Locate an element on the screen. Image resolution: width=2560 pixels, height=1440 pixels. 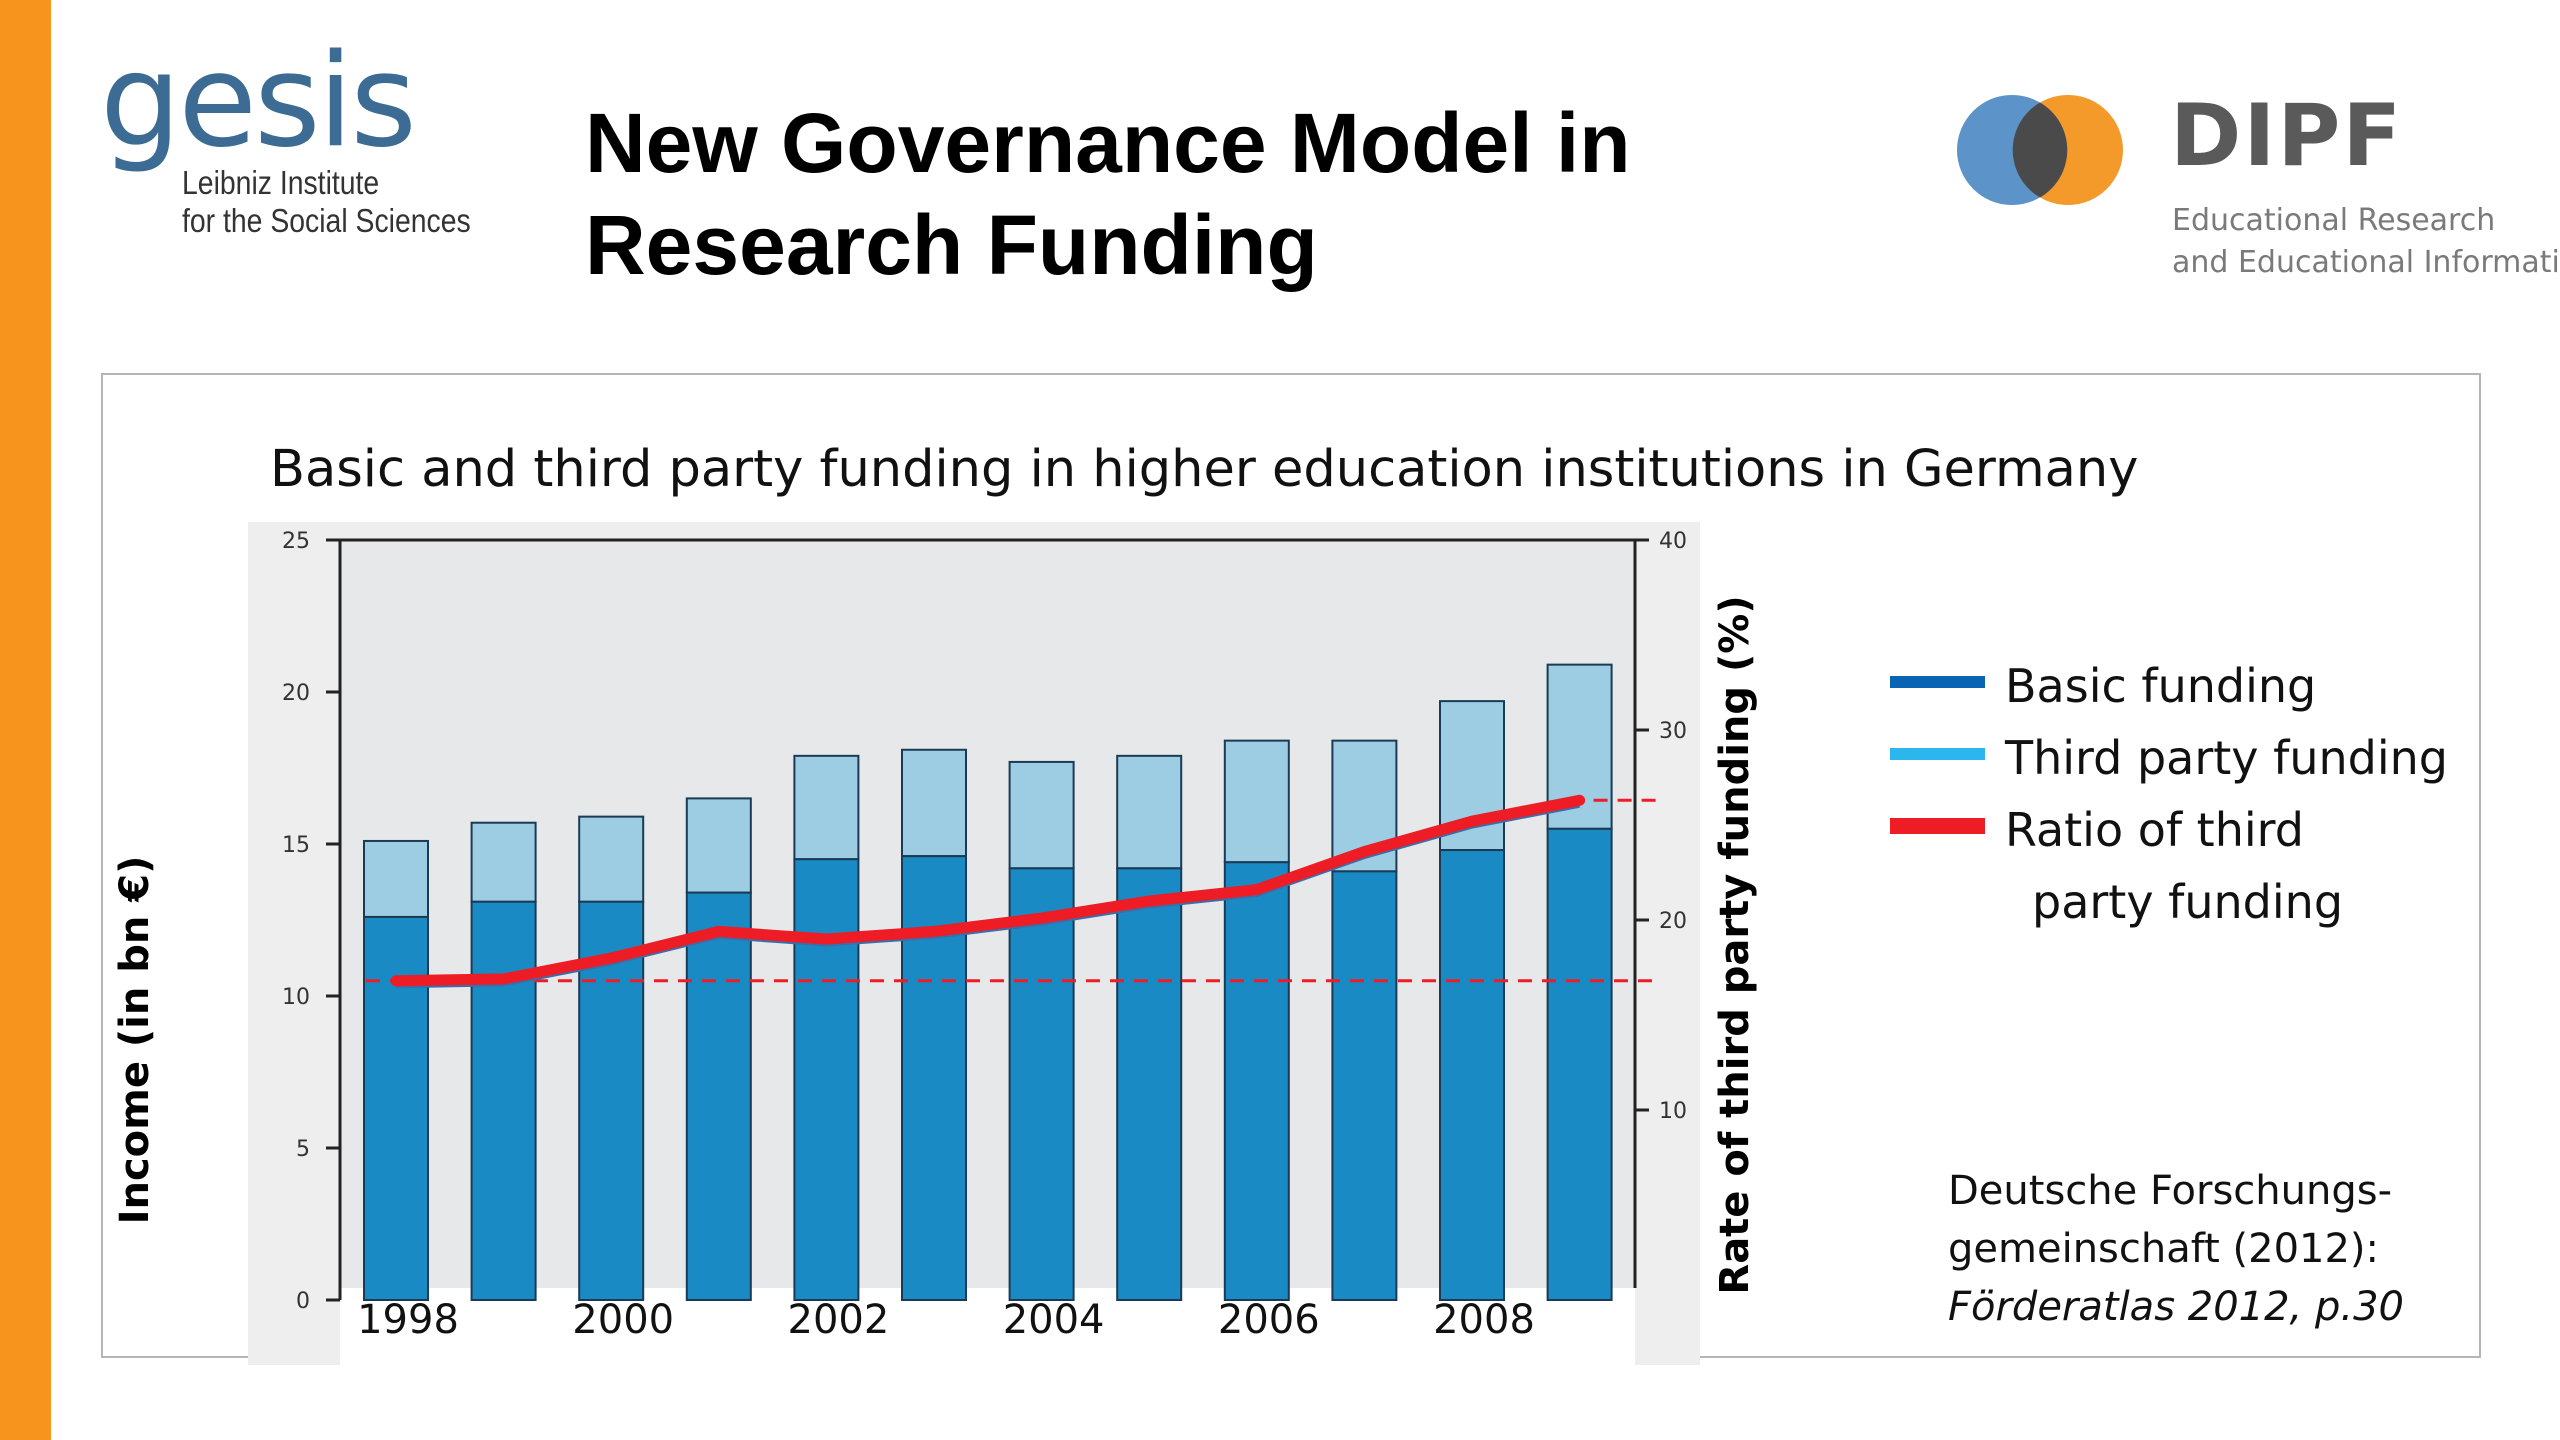
source-line1: Deutsche Forschungs- is located at coordinates (2170, 1191).